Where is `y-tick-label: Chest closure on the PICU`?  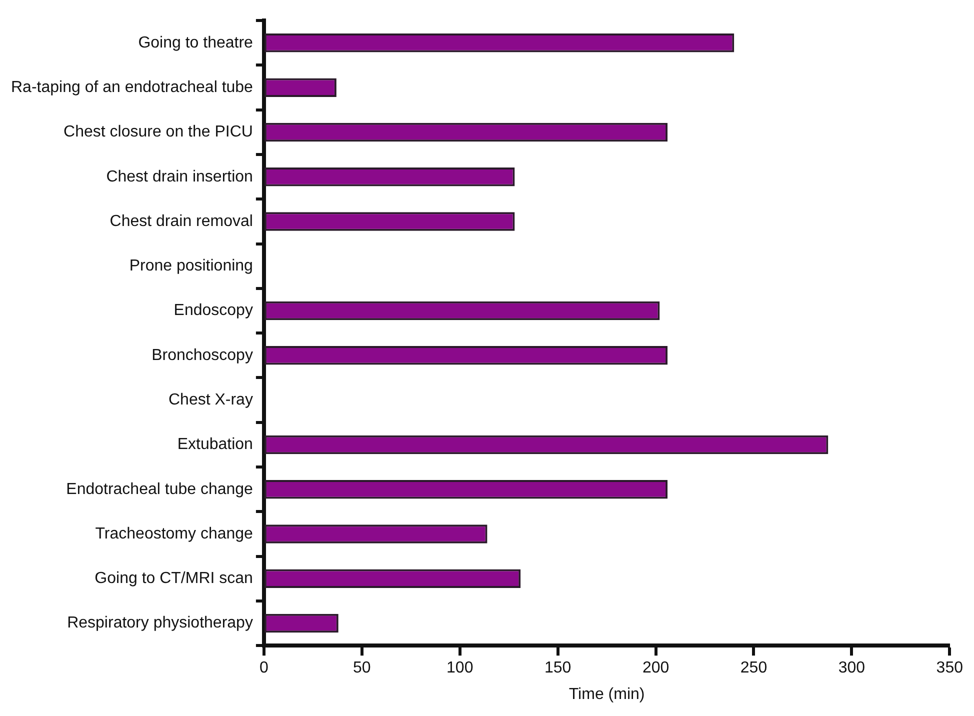
y-tick-label: Chest closure on the PICU is located at coordinates (158, 132).